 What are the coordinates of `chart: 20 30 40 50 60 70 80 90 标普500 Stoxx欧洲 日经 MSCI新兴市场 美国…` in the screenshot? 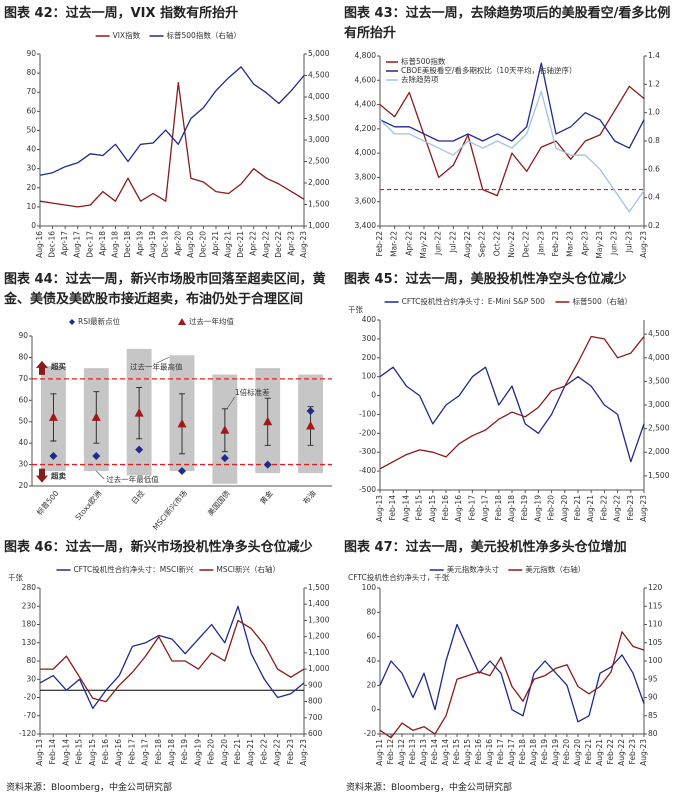 It's located at (175, 423).